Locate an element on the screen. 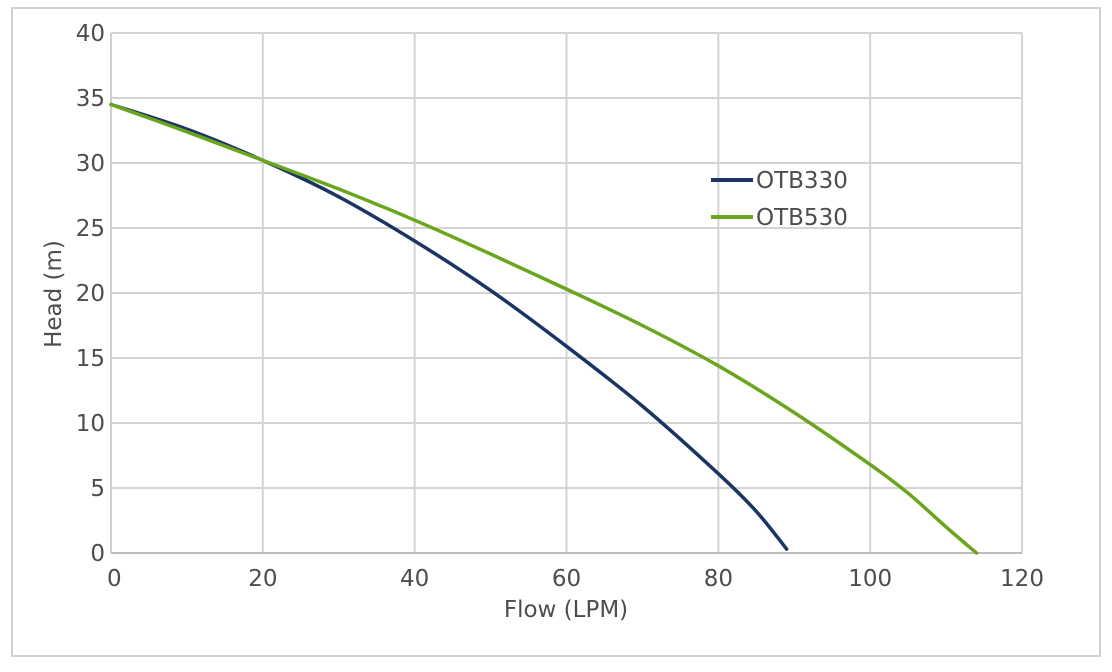 This screenshot has width=1112, height=672. x-tick-label: 20 is located at coordinates (262, 579).